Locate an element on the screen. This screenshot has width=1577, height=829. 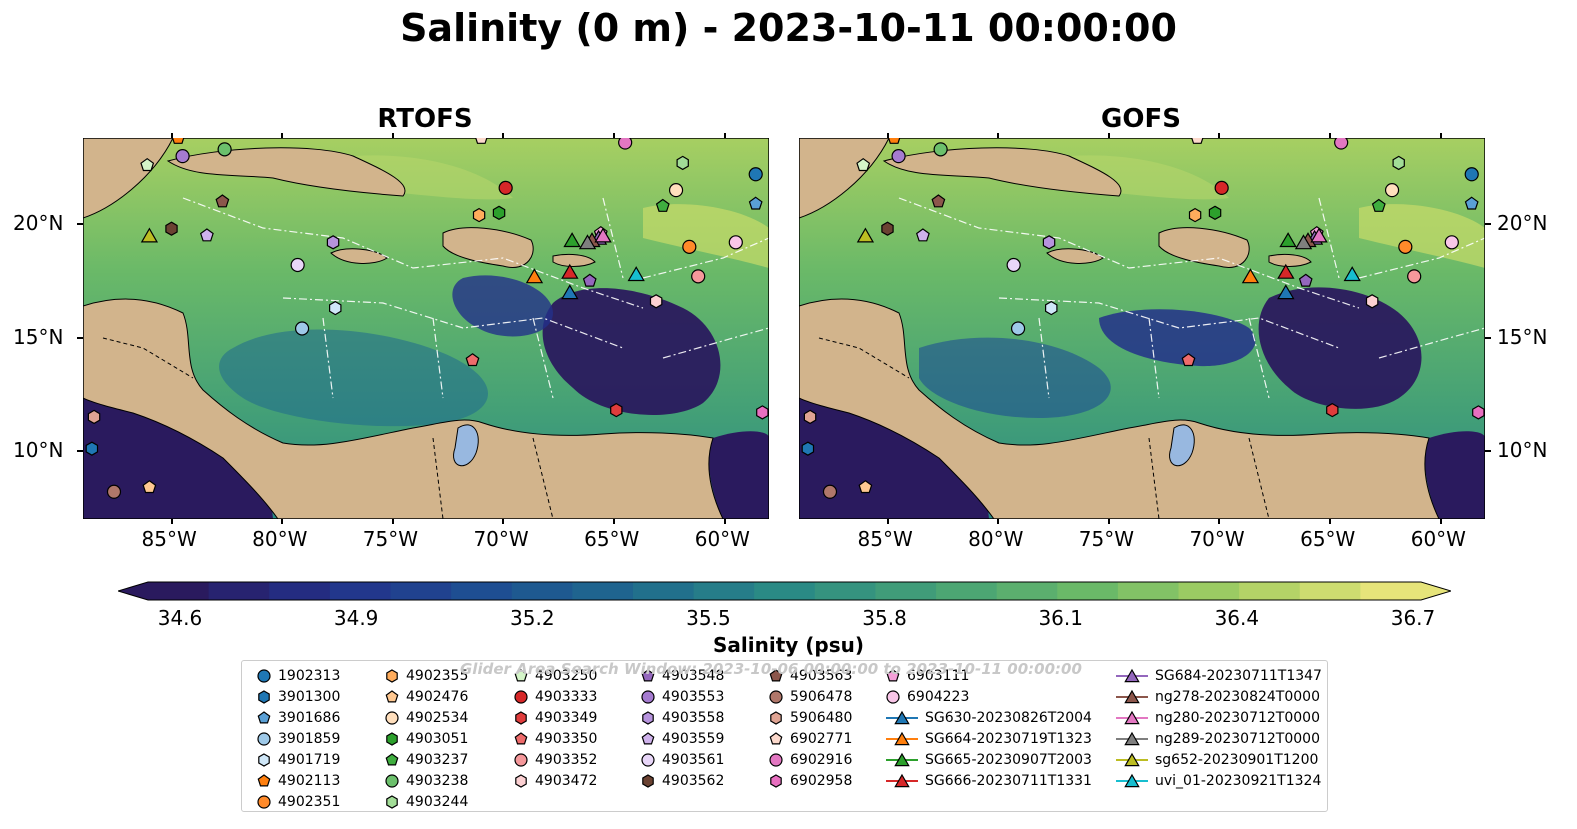
glider-marker-sg652-20230901T1200-rtofs is located at coordinates (149, 235).